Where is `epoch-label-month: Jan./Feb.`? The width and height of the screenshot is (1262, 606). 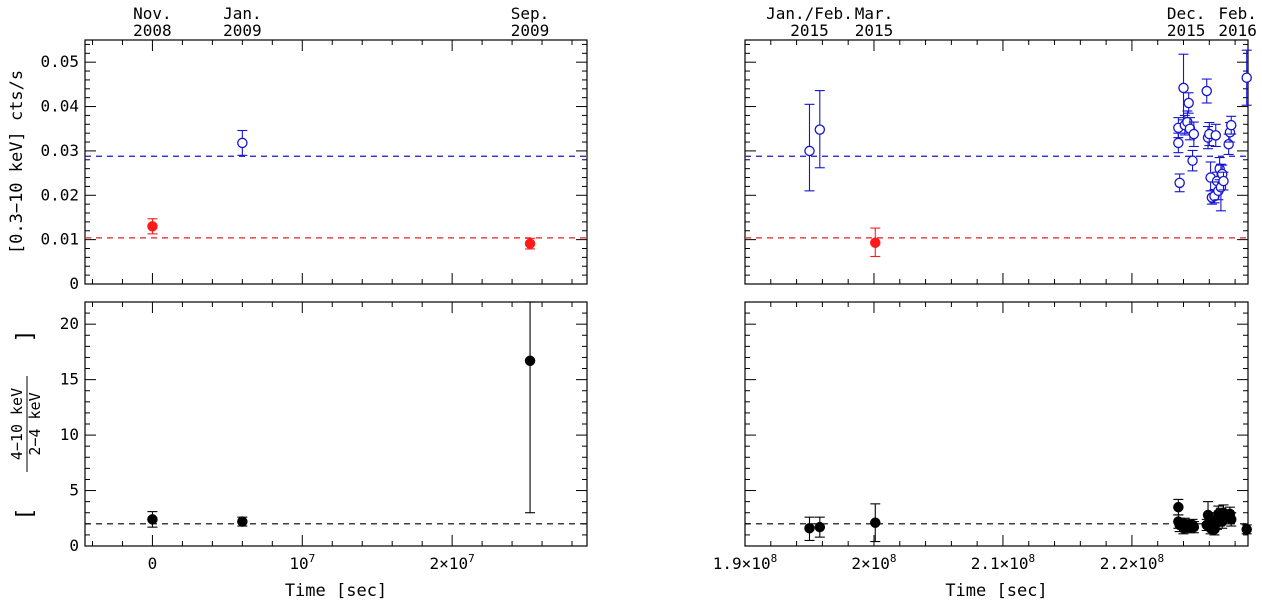 epoch-label-month: Jan./Feb. is located at coordinates (809, 13).